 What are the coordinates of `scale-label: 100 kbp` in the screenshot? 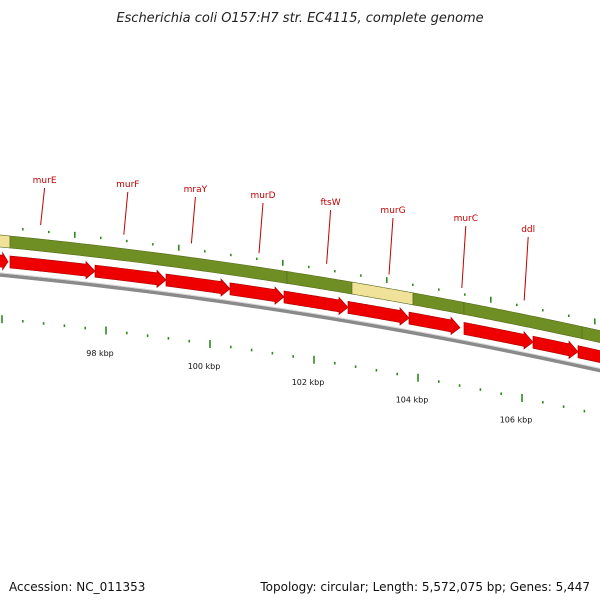 It's located at (204, 366).